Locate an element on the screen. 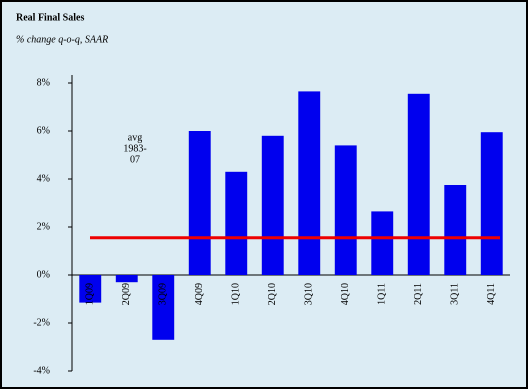 This screenshot has width=528, height=389. y-tick-label: 8% is located at coordinates (43, 82).